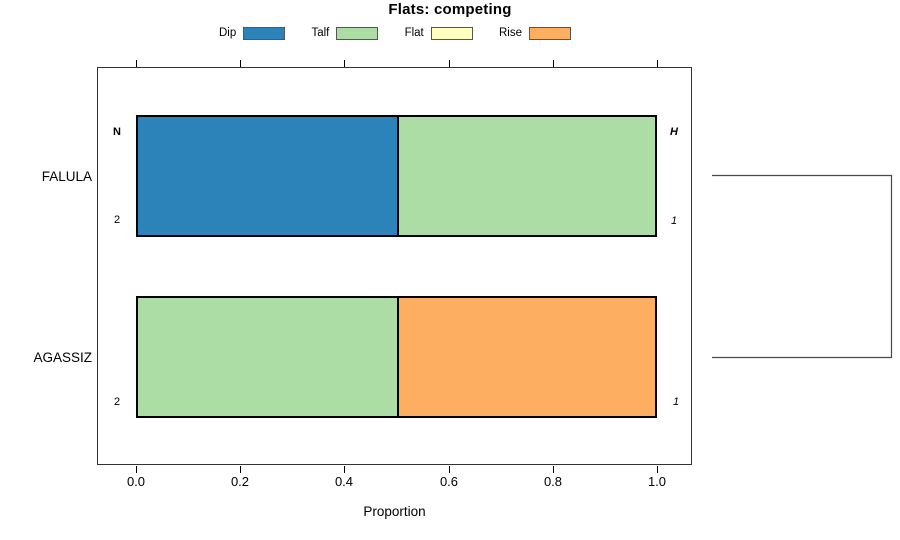 Image resolution: width=900 pixels, height=540 pixels. I want to click on legend-item-flat: Flat, so click(438, 33).